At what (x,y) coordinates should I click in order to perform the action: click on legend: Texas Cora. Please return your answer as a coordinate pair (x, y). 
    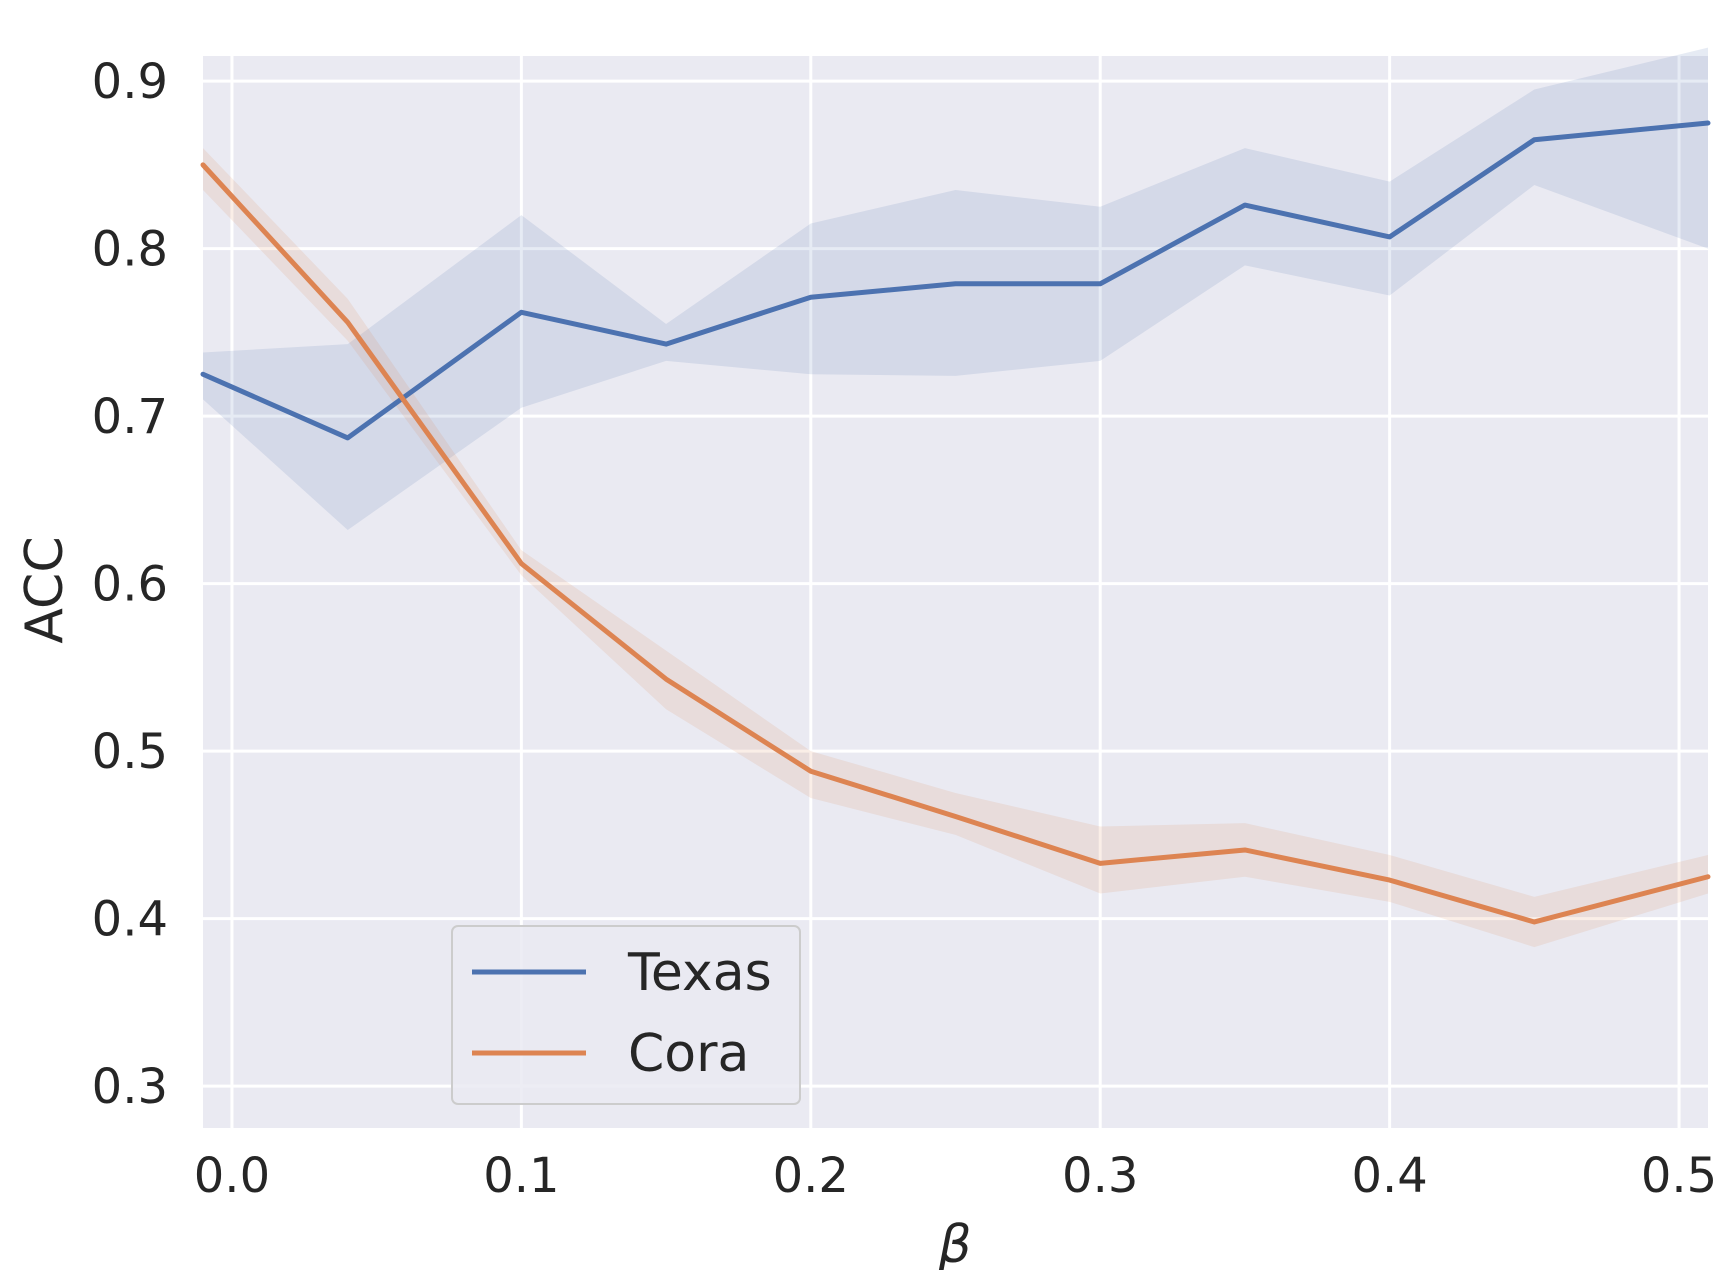
    Looking at the image, I should click on (626, 1015).